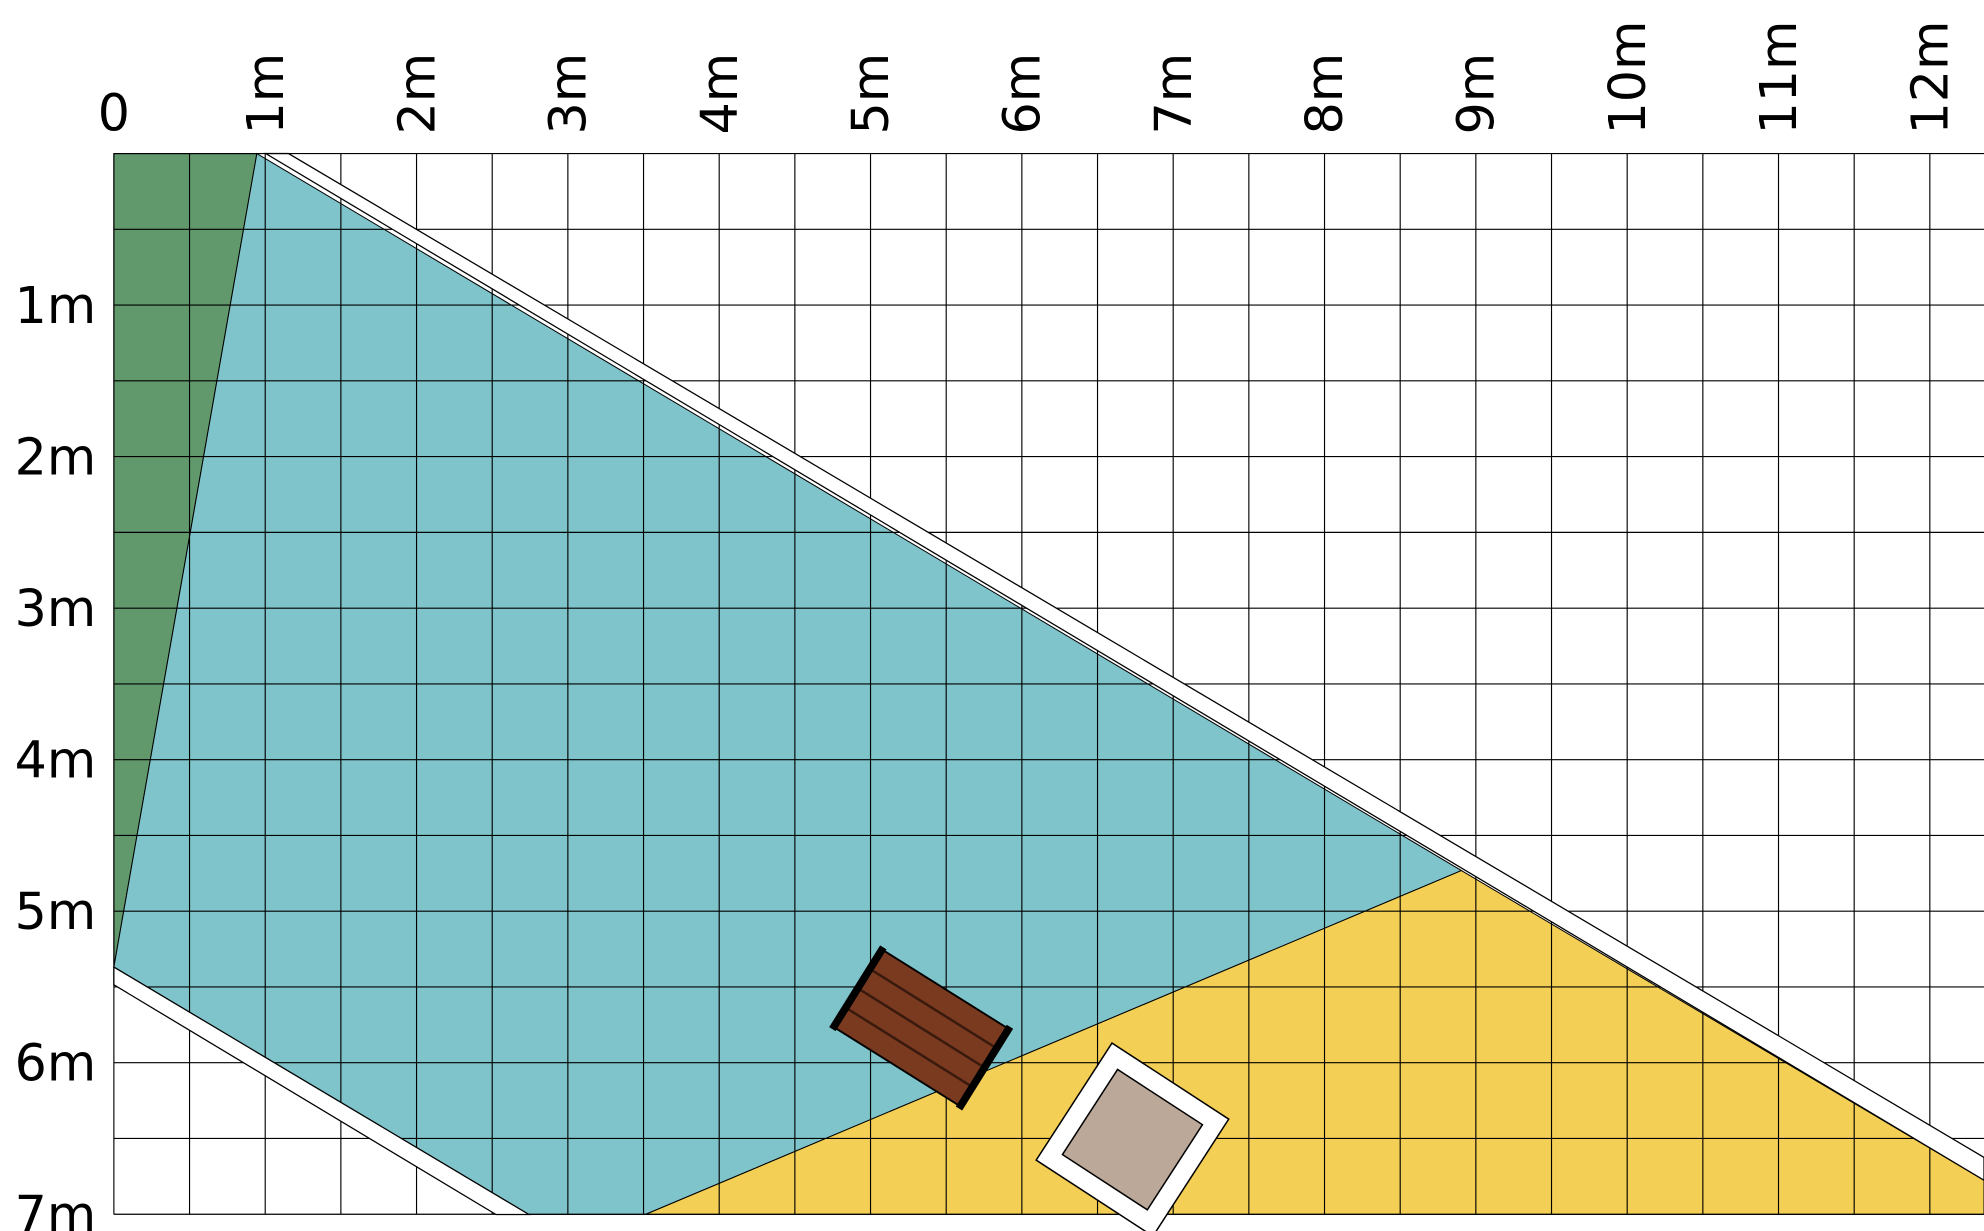 The width and height of the screenshot is (1984, 1231). What do you see at coordinates (1132, 1139) in the screenshot?
I see `planter-soil` at bounding box center [1132, 1139].